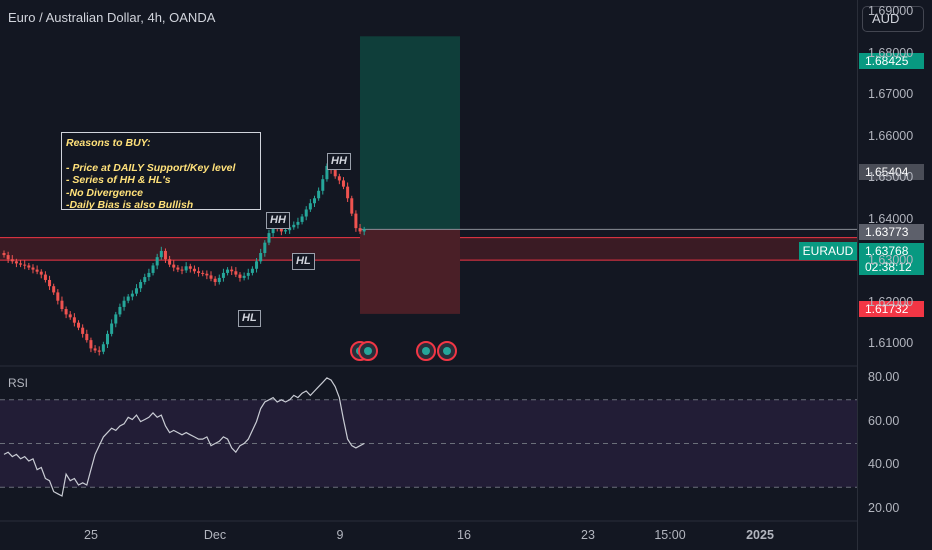 This screenshot has height=550, width=932. I want to click on time-axis-tick: Dec, so click(215, 535).